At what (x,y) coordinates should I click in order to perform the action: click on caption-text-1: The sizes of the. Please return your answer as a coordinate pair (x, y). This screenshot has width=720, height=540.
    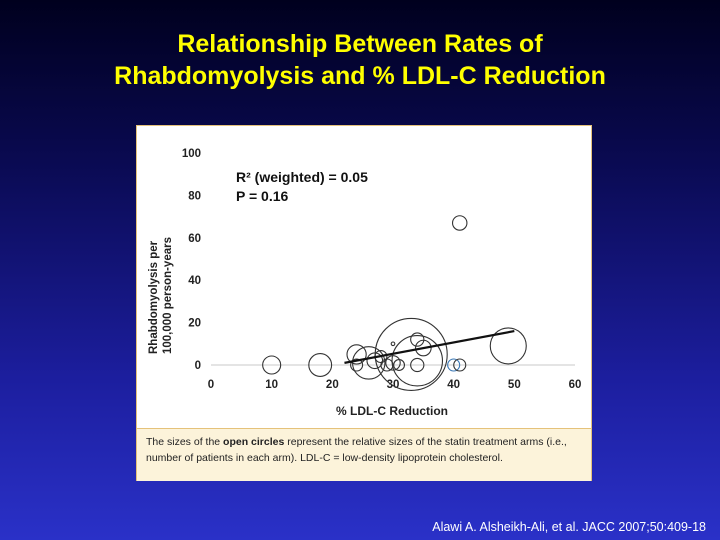
    Looking at the image, I should click on (185, 442).